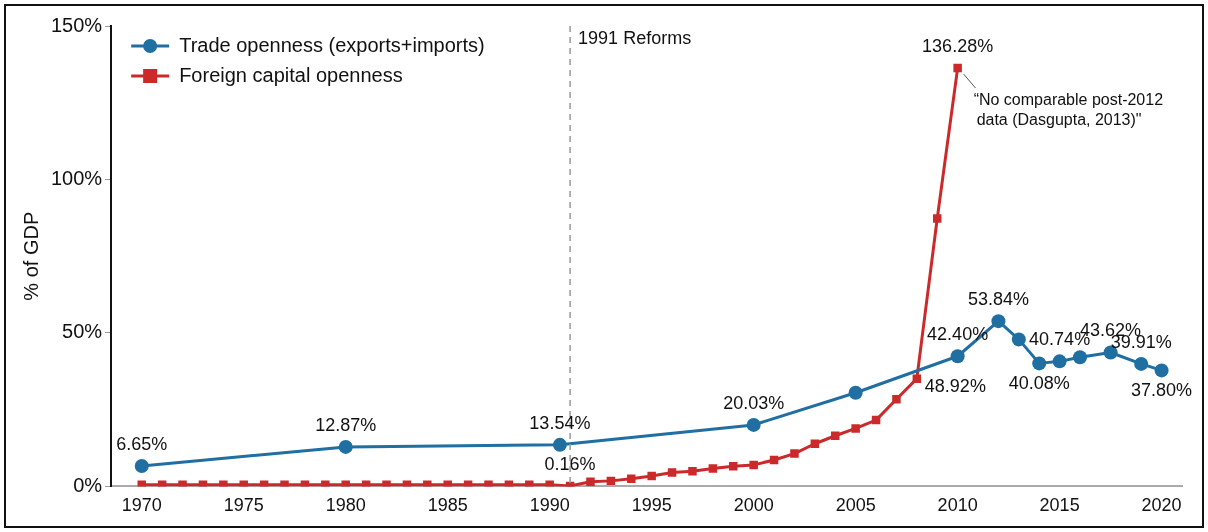 The width and height of the screenshot is (1208, 532). What do you see at coordinates (345, 505) in the screenshot?
I see `x-tick-label: 1980` at bounding box center [345, 505].